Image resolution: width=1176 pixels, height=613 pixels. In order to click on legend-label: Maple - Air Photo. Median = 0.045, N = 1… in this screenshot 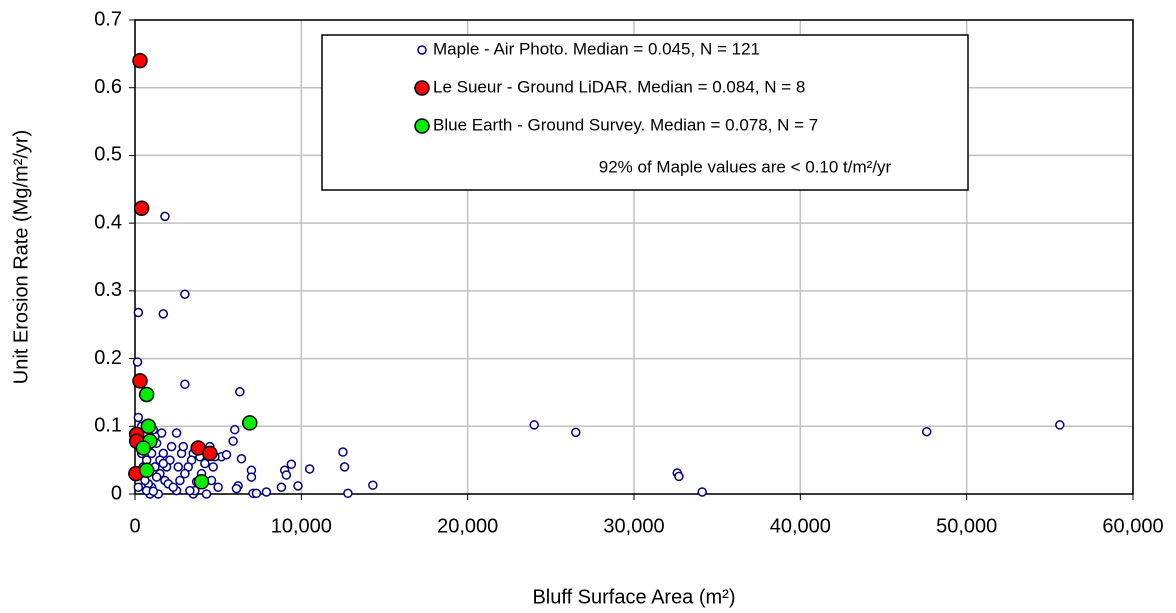, I will do `click(596, 48)`.